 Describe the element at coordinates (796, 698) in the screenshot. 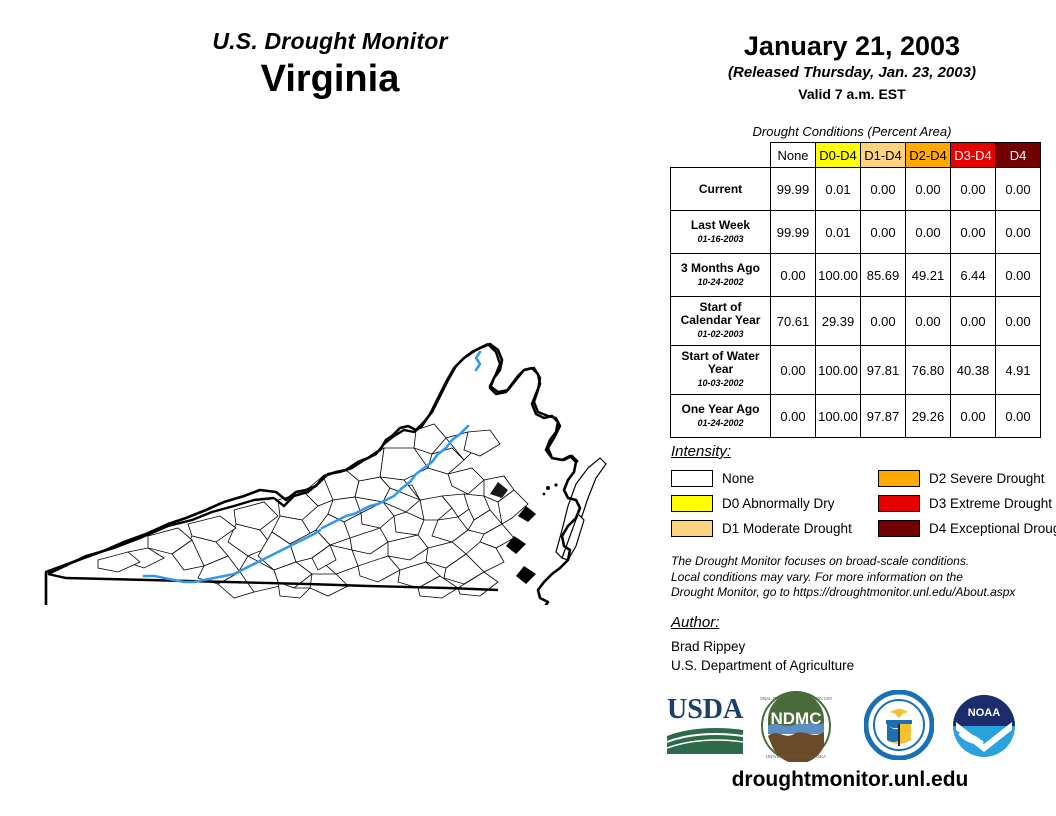

I see `svg-text:NATIONAL DROUGHT MITIGATION CE: NATIONAL DROUGHT MITIGATION CENTER` at that location.